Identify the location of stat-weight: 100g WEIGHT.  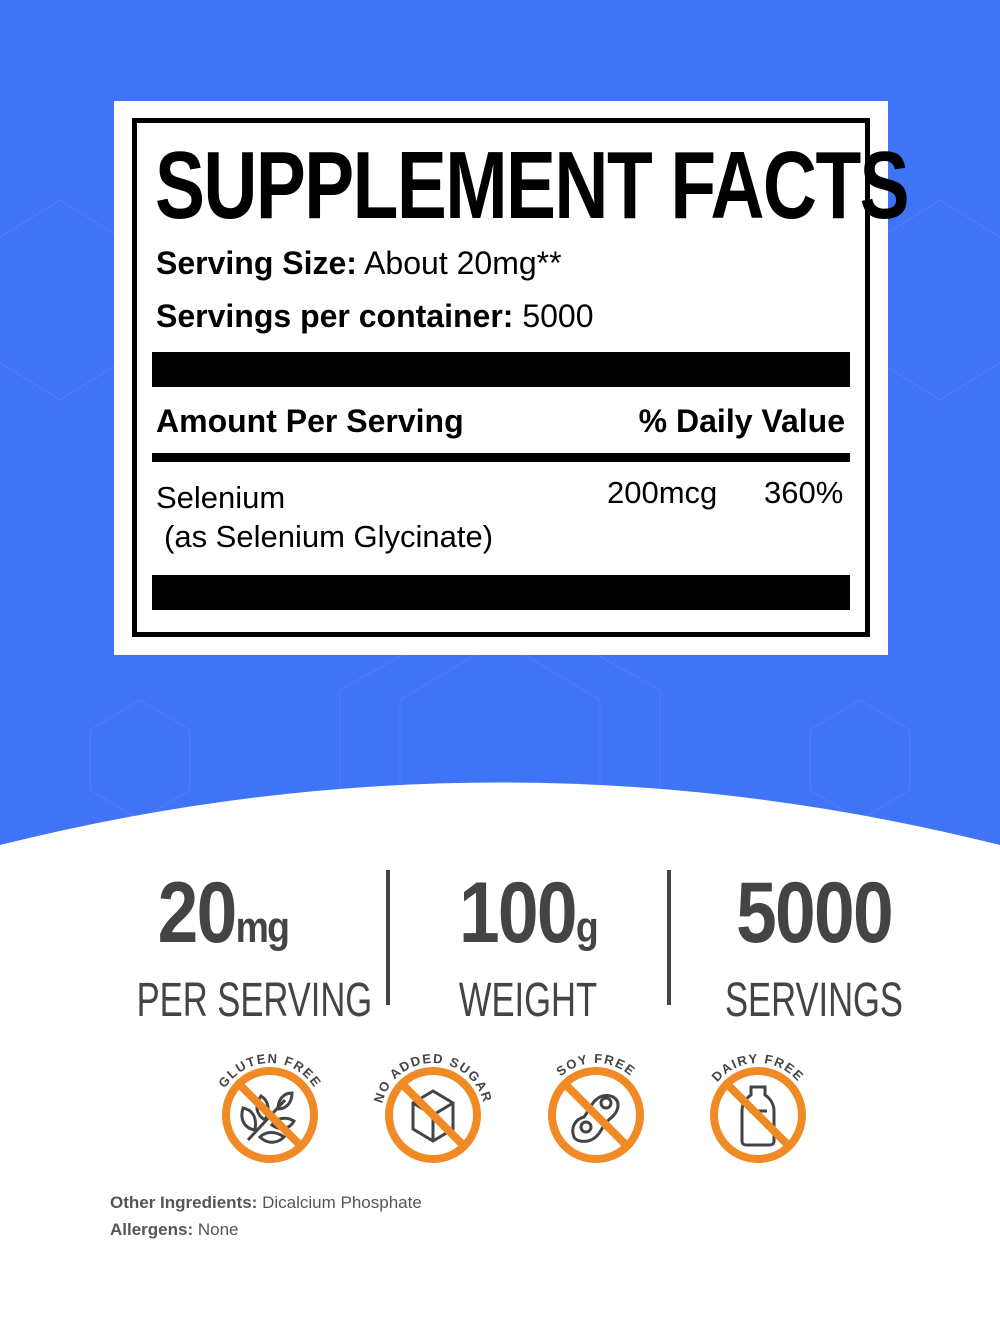
(528, 950).